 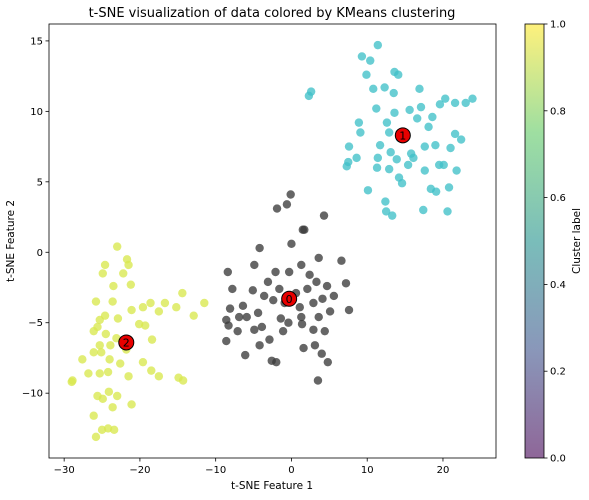 I want to click on colorbar-tick-label: 0.0, so click(x=558, y=459).